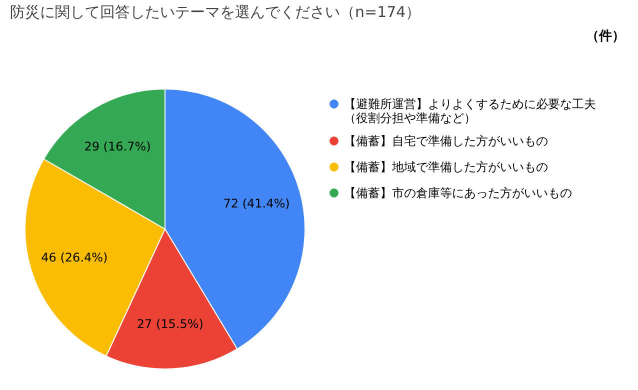 This screenshot has height=390, width=638. I want to click on legend-label: 【避難所運営】よりよくするために必要な工夫（役割分担や準備など）, so click(470, 111).